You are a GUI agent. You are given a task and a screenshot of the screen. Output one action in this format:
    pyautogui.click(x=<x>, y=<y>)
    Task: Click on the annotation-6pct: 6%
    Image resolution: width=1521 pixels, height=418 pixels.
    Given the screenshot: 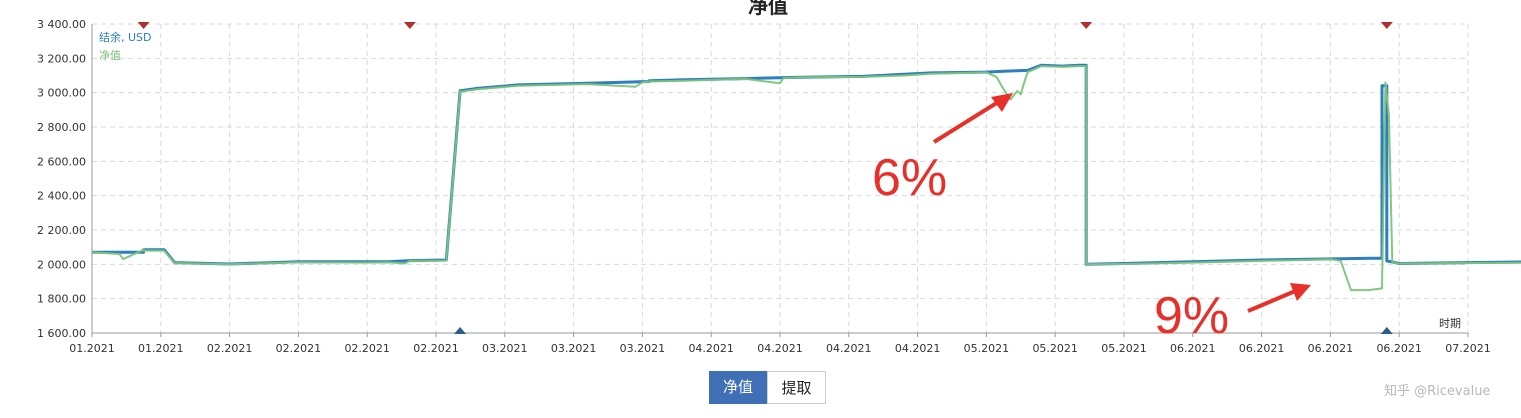 What is the action you would take?
    pyautogui.click(x=942, y=150)
    